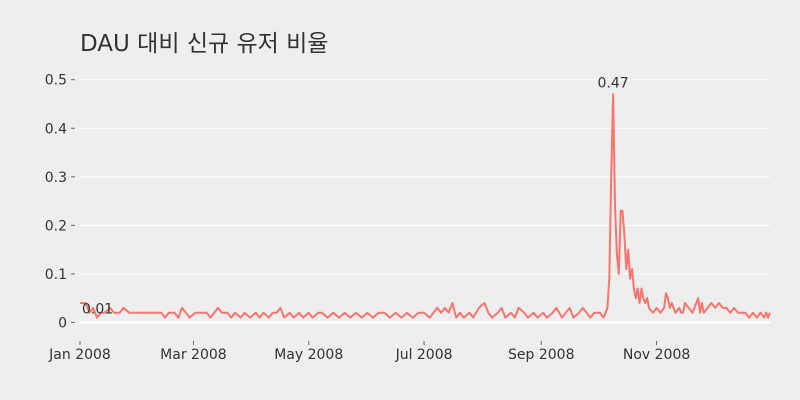 The height and width of the screenshot is (400, 800). What do you see at coordinates (56, 178) in the screenshot?
I see `y-tick-label: 0.3` at bounding box center [56, 178].